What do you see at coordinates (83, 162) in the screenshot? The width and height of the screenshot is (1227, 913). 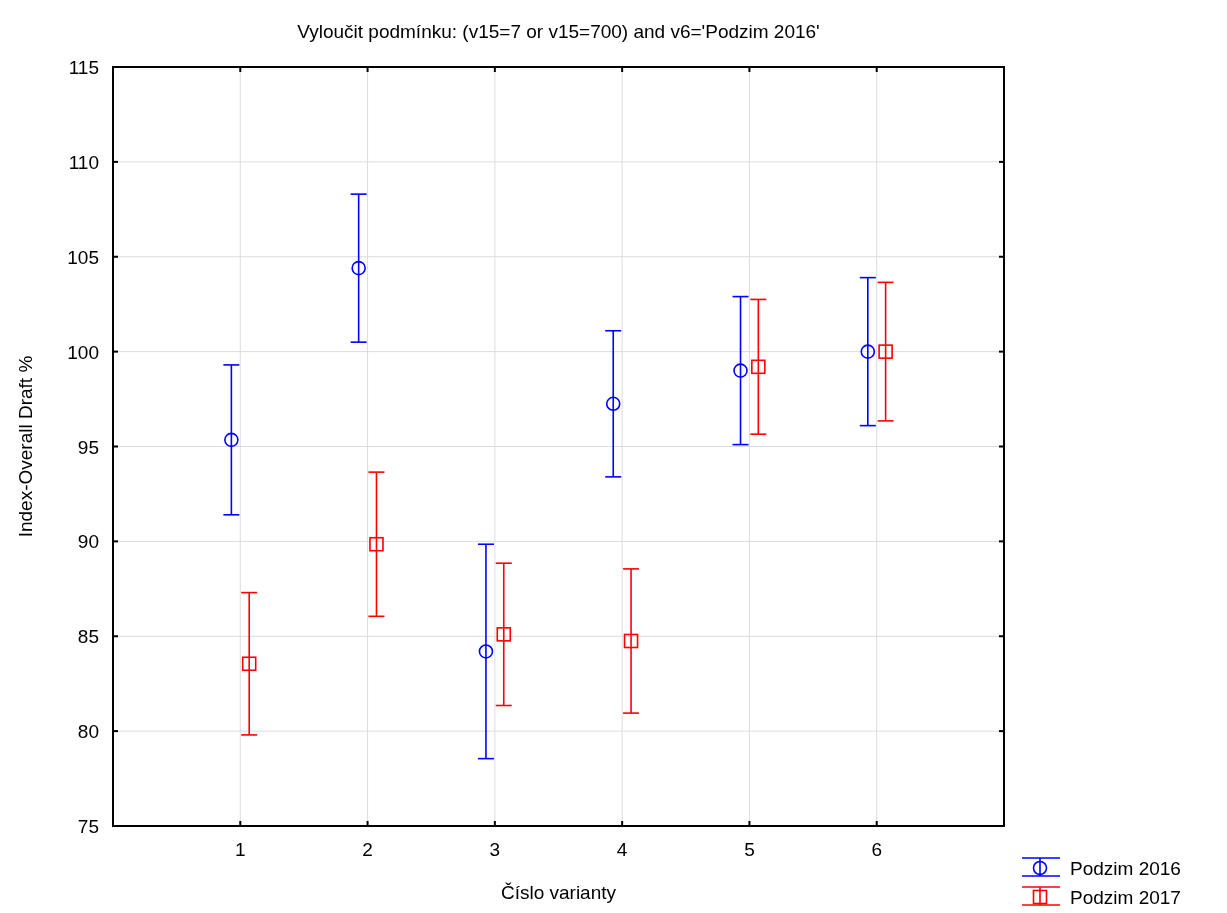 I see `y-tick-label: 110` at bounding box center [83, 162].